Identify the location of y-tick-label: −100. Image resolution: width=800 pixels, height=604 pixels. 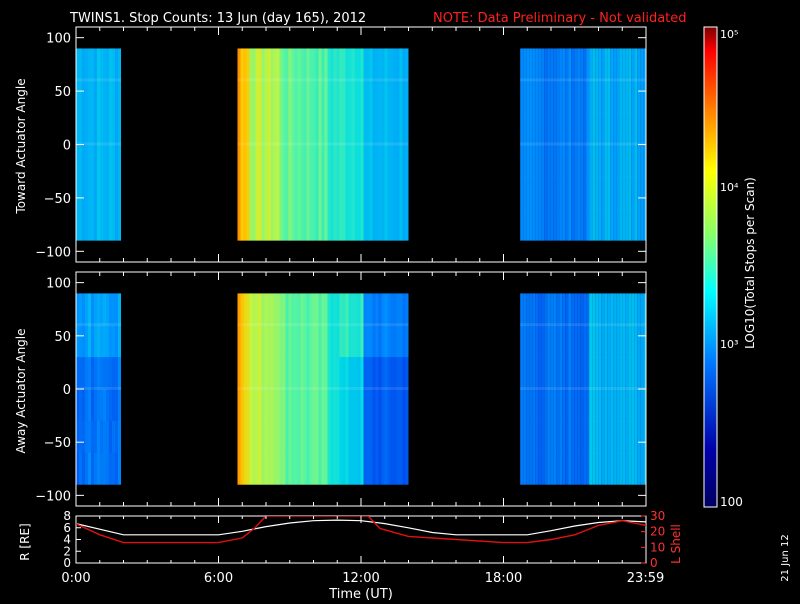
(53, 496).